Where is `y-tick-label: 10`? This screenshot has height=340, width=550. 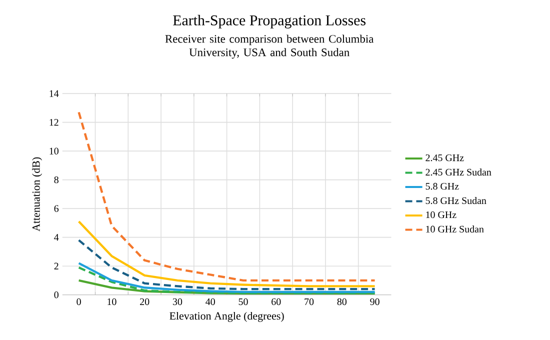
y-tick-label: 10 is located at coordinates (54, 151).